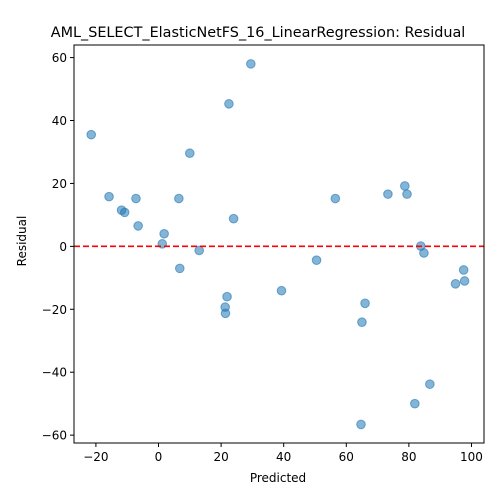 Image resolution: width=500 pixels, height=500 pixels. I want to click on y-axis-label: Residual, so click(22, 241).